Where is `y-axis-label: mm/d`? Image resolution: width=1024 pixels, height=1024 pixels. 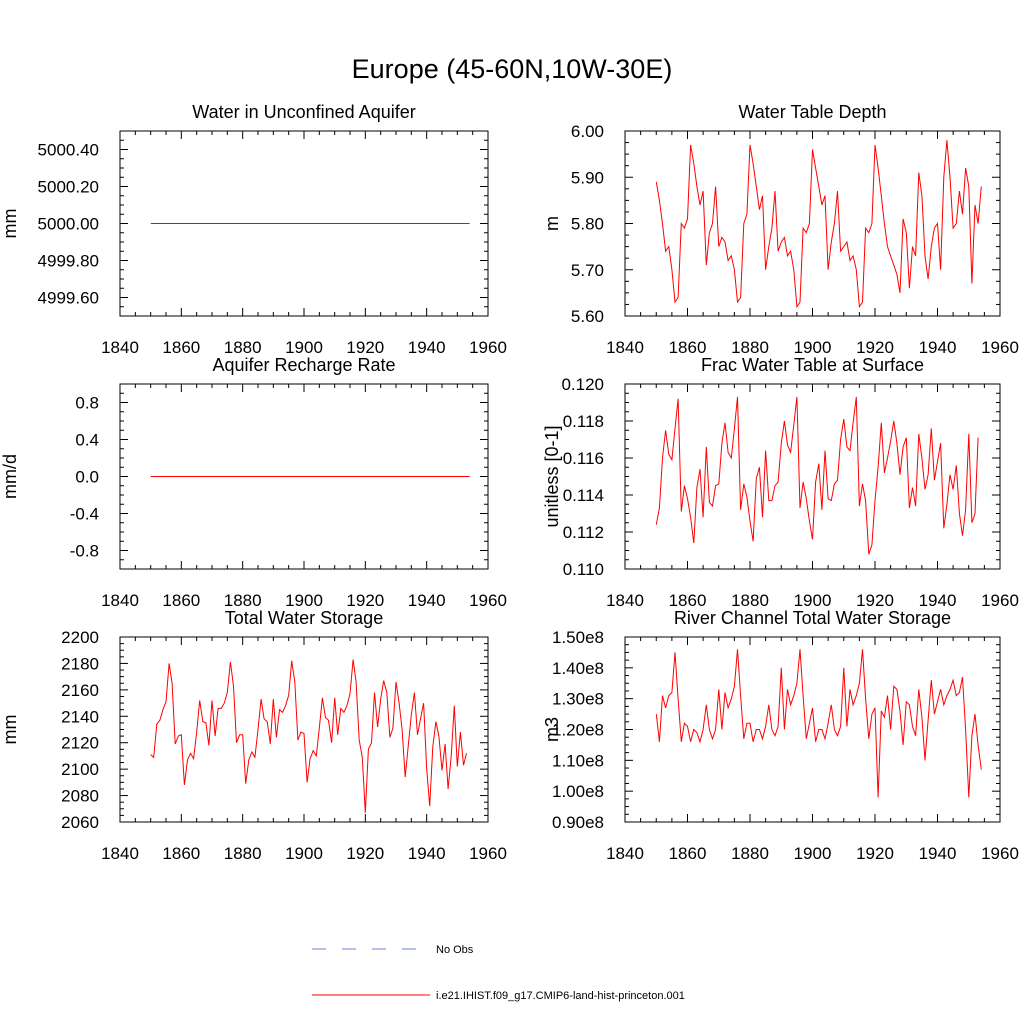 y-axis-label: mm/d is located at coordinates (10, 476).